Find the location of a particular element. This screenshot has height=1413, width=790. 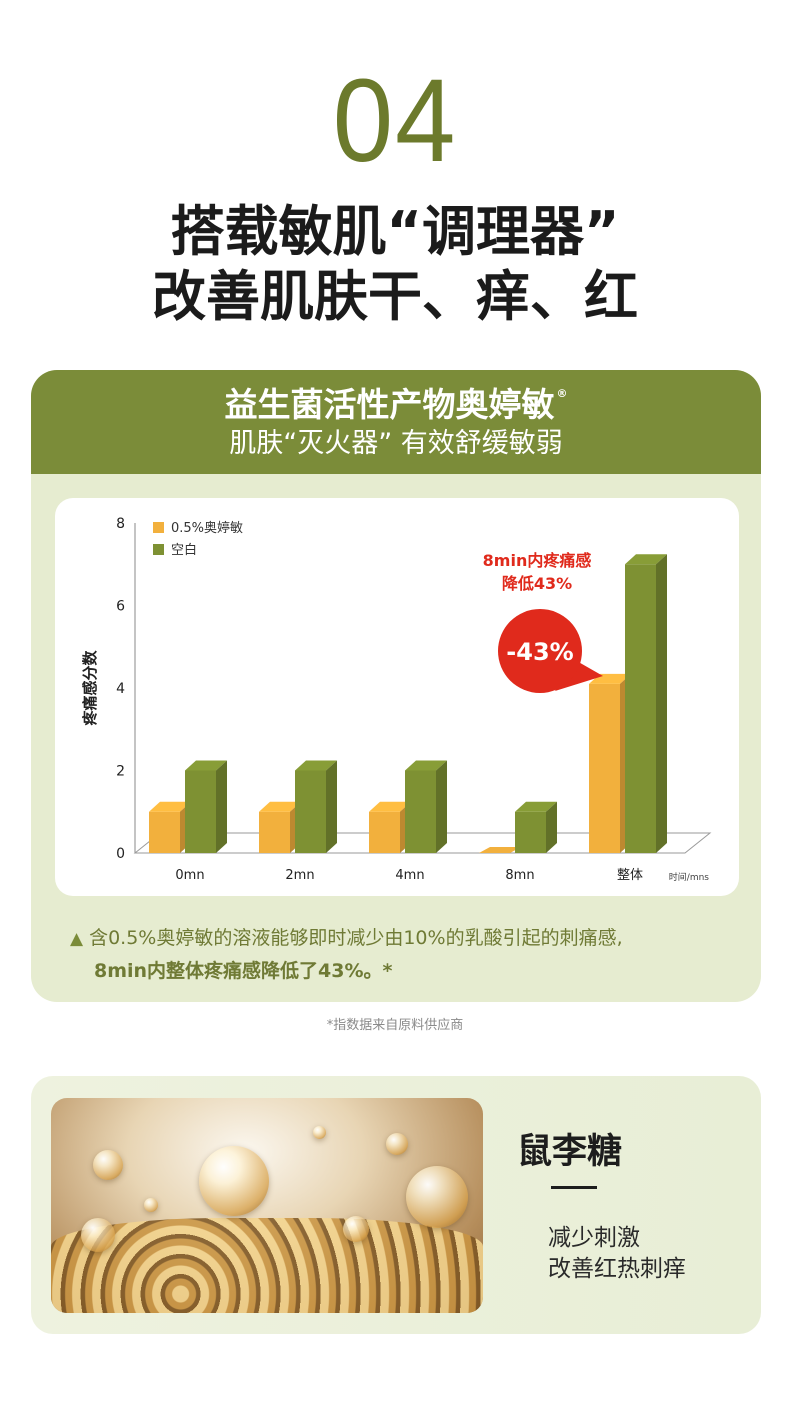

callout-badge is located at coordinates (540, 651).